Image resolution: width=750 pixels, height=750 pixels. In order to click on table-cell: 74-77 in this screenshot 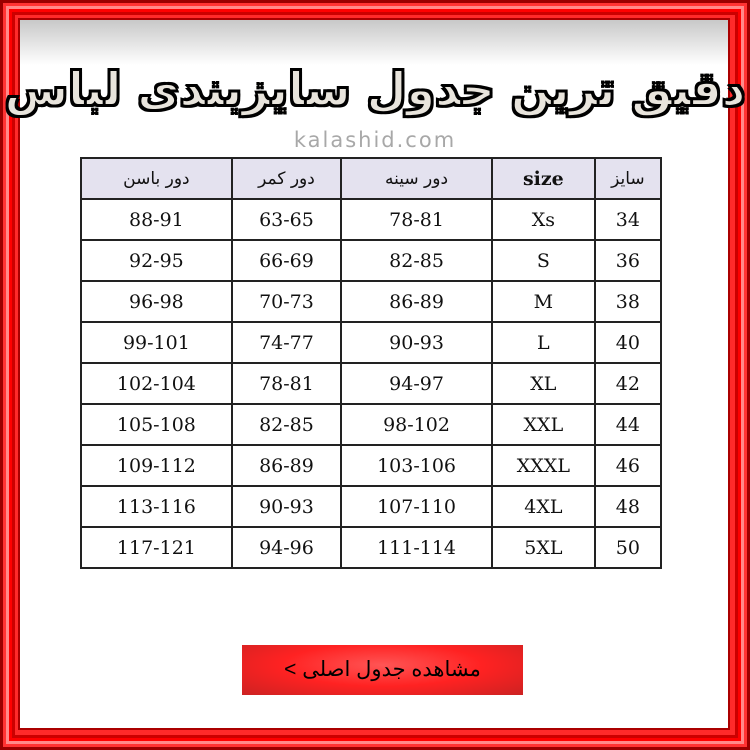, I will do `click(286, 342)`.